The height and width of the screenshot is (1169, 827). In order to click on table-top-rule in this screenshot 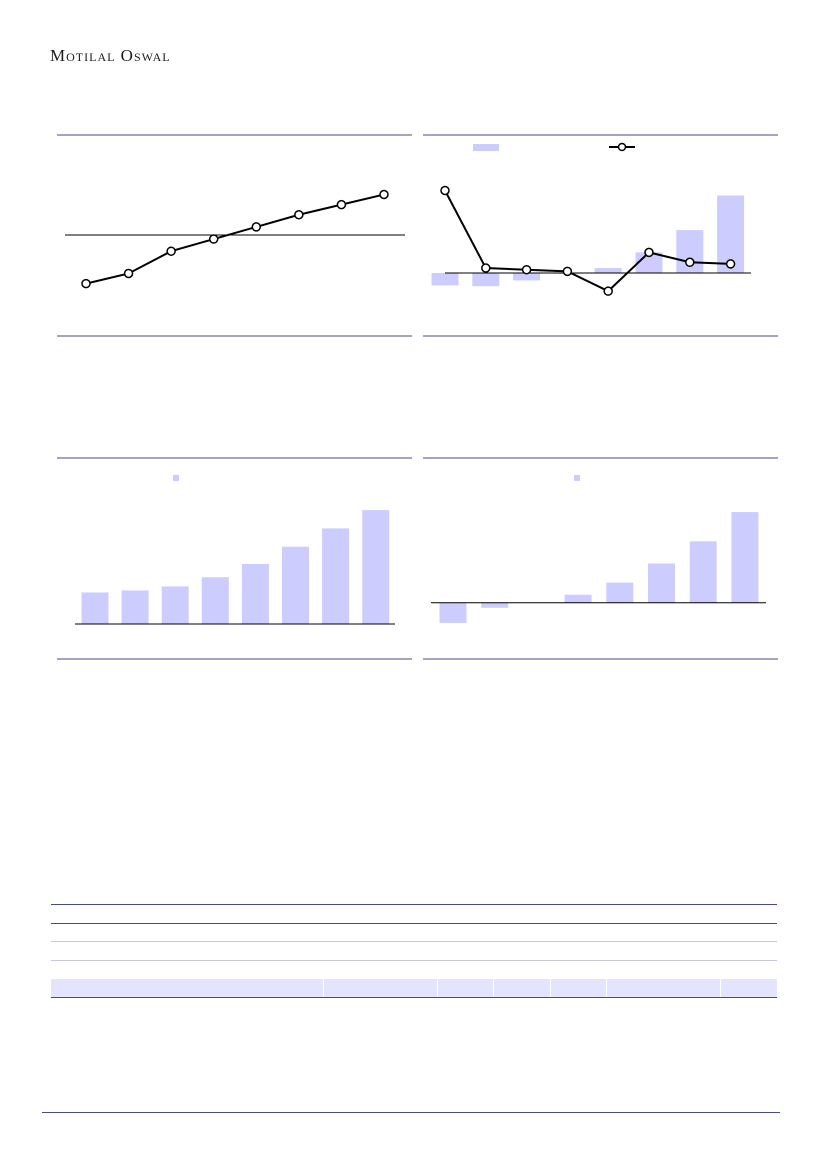, I will do `click(414, 904)`.